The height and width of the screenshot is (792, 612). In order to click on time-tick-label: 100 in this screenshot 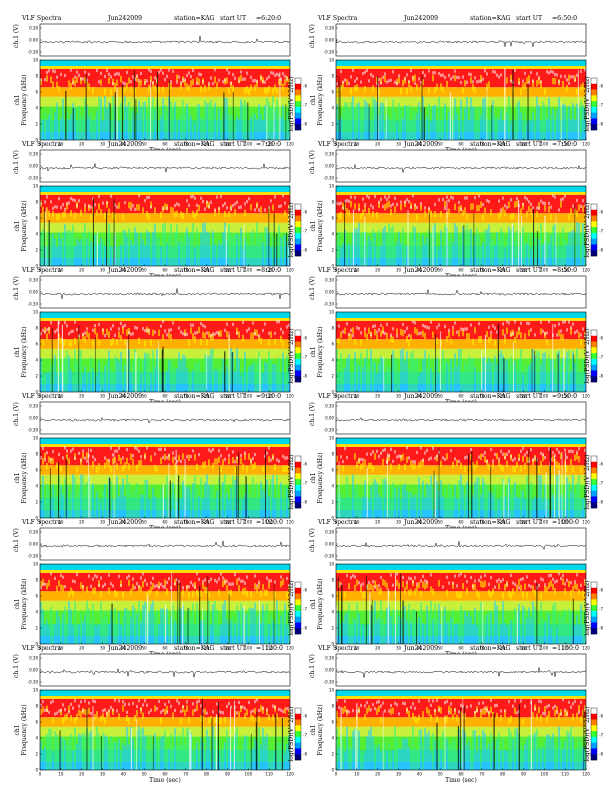, I will do `click(545, 270)`.